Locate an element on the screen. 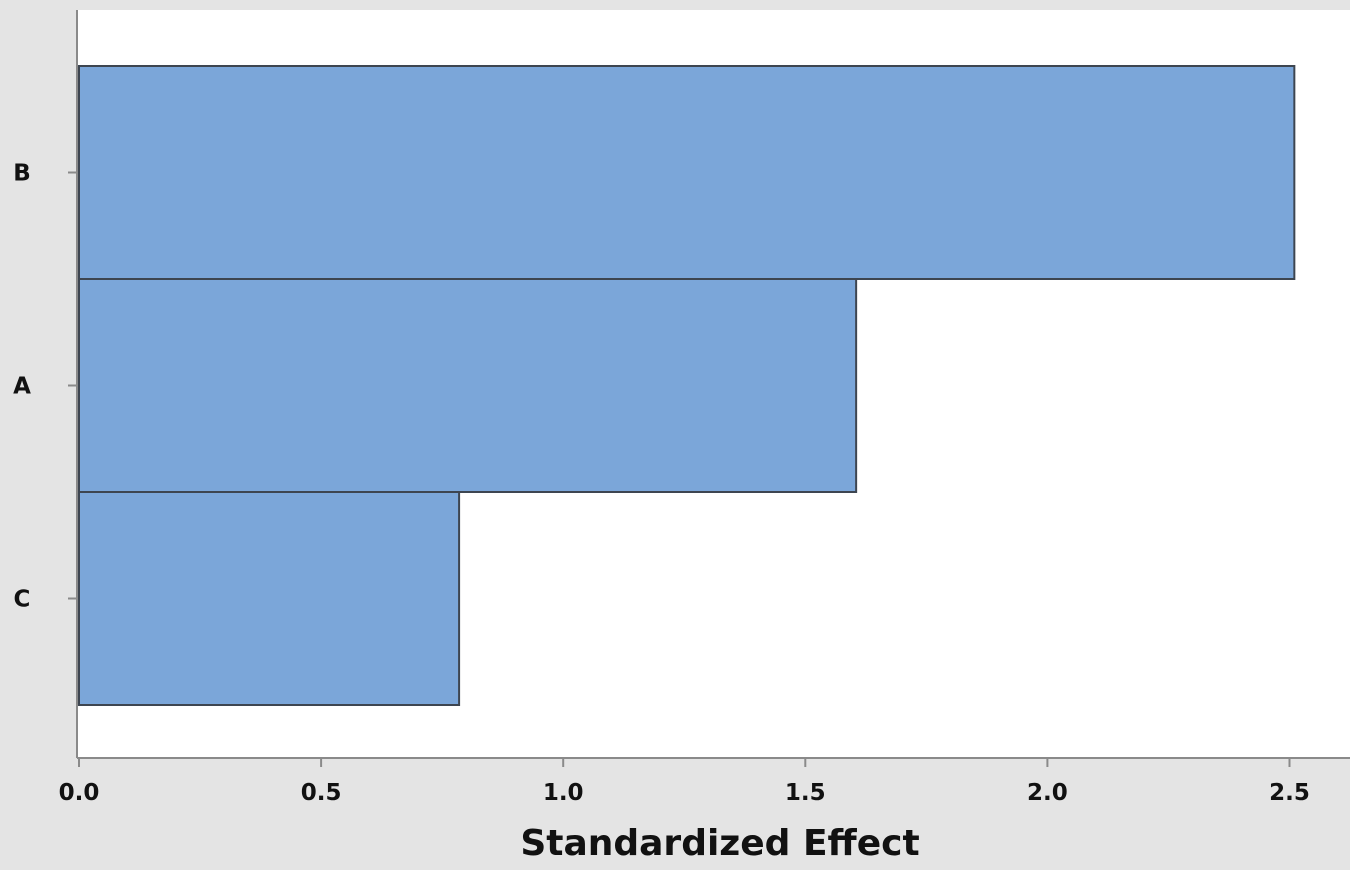  x-ticks-group: 0.0 0.5 1.0 1.5 2.0 2.5 is located at coordinates (684, 782).